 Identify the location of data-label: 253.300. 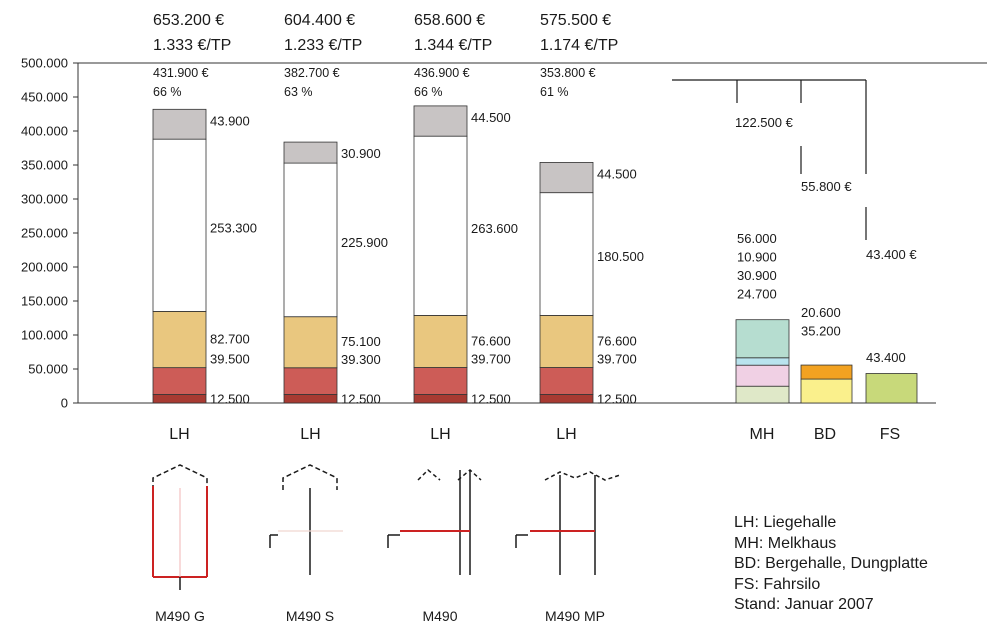
(233, 227).